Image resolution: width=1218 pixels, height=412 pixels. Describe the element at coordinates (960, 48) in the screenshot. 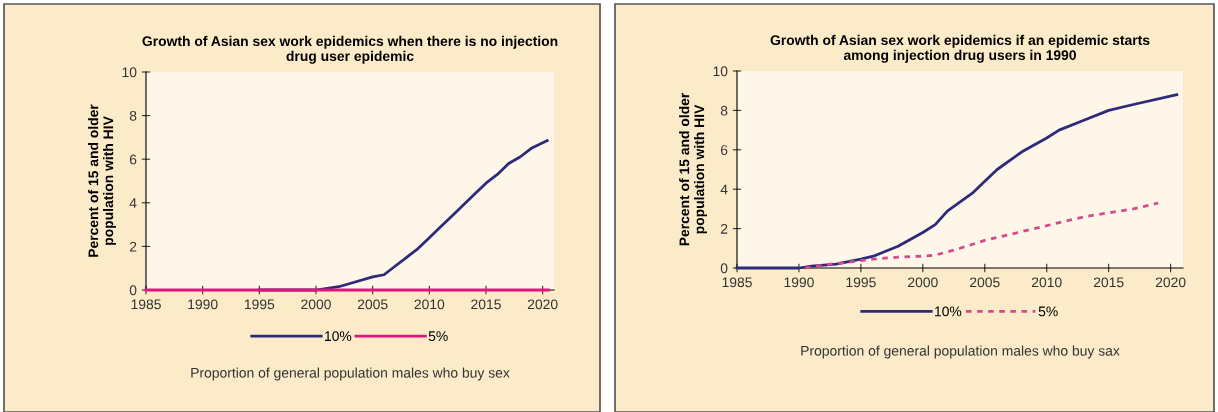

I see `chart-title: Growth of Asian sex work epidemics if an epidemic starts among injection drug users in 1990` at that location.